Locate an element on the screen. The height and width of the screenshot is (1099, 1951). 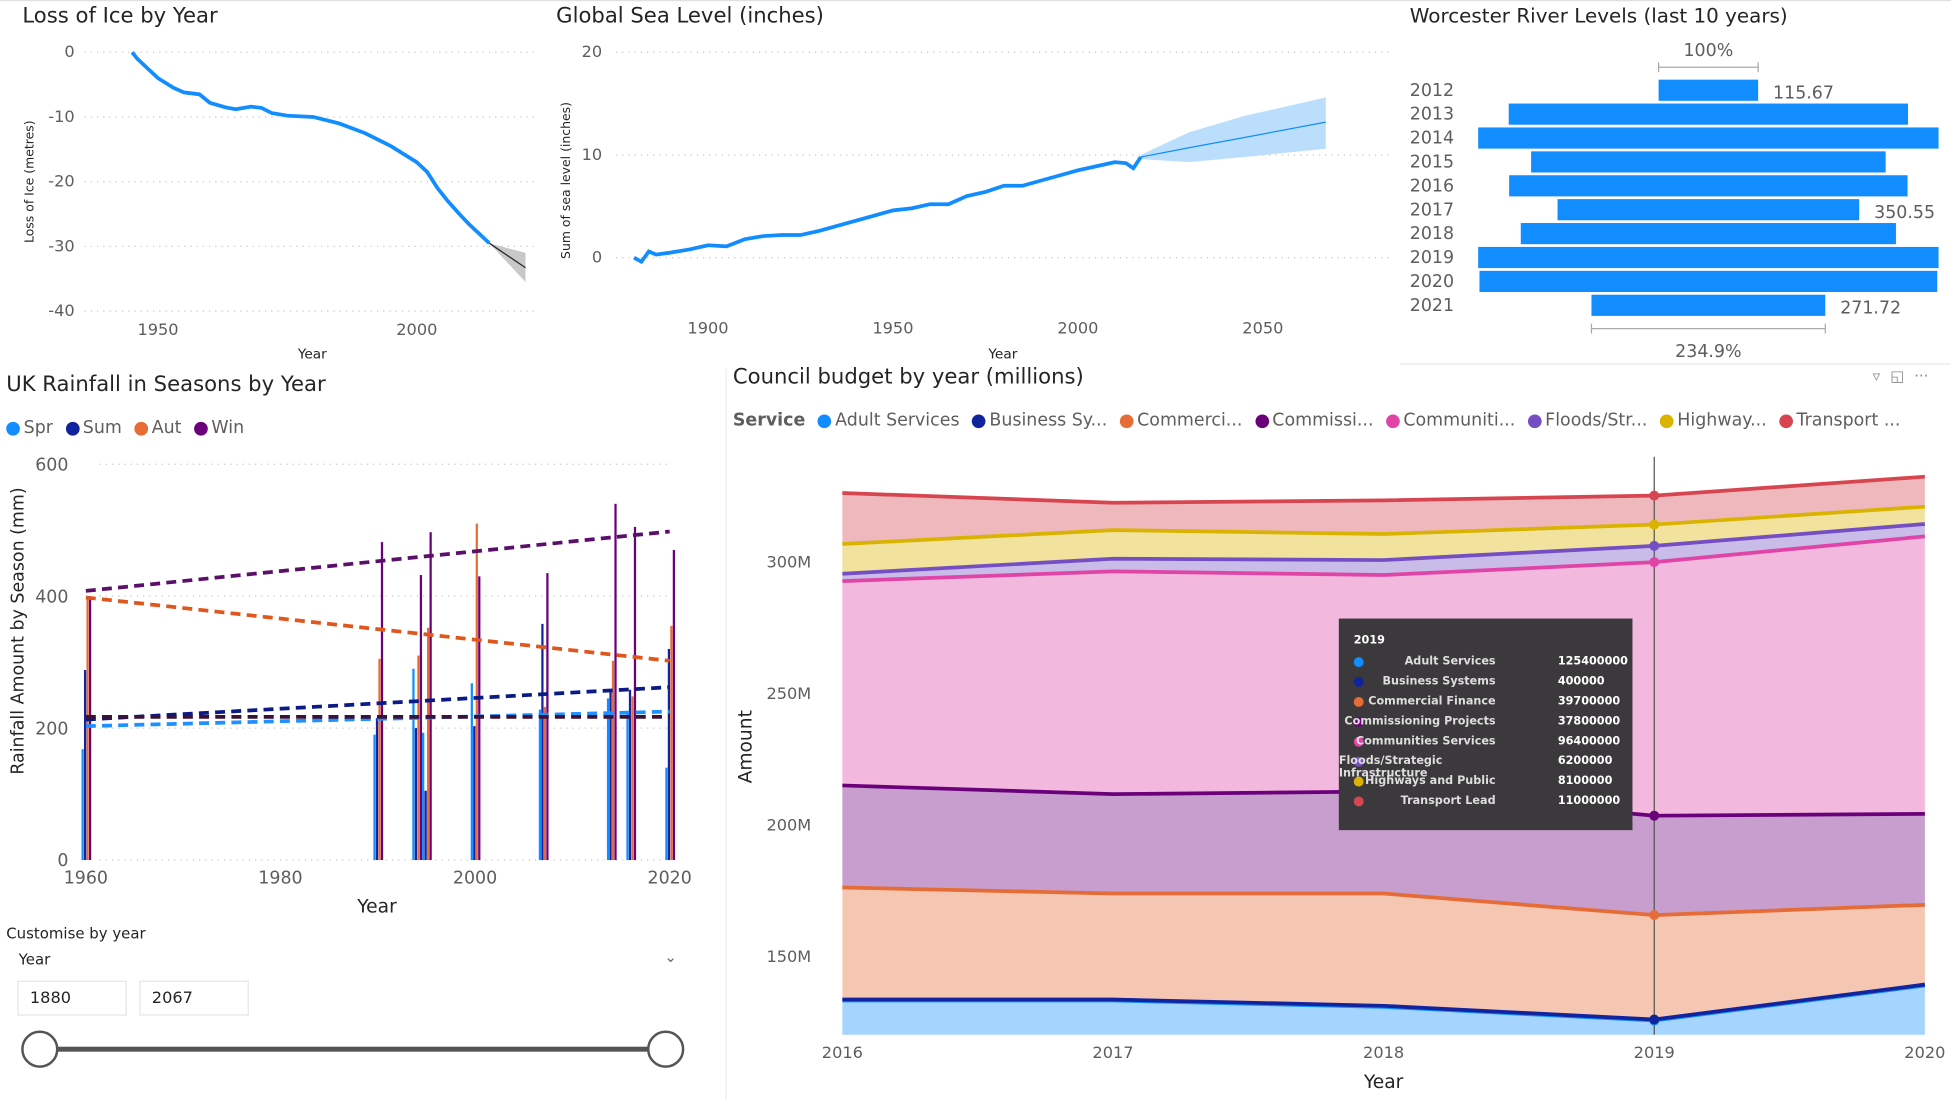
legend-item: Win is located at coordinates (218, 428).